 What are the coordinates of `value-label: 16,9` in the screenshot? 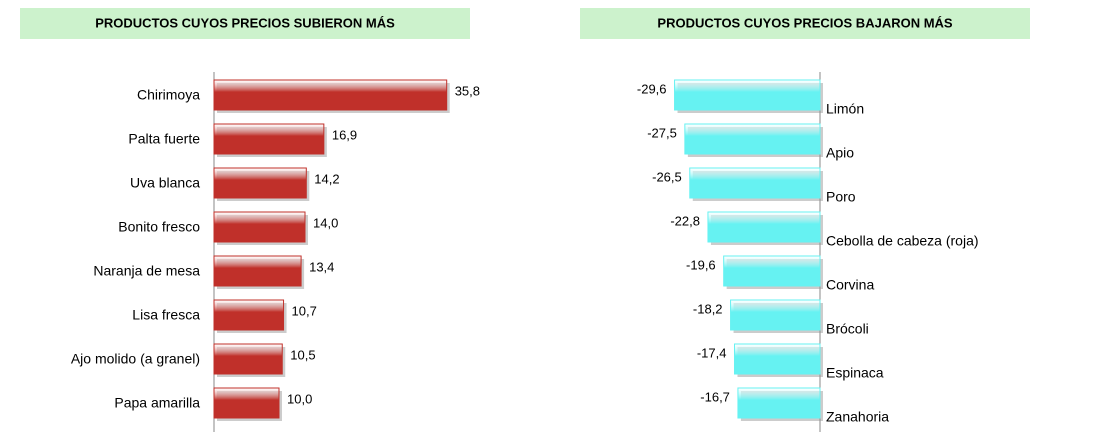 It's located at (344, 134).